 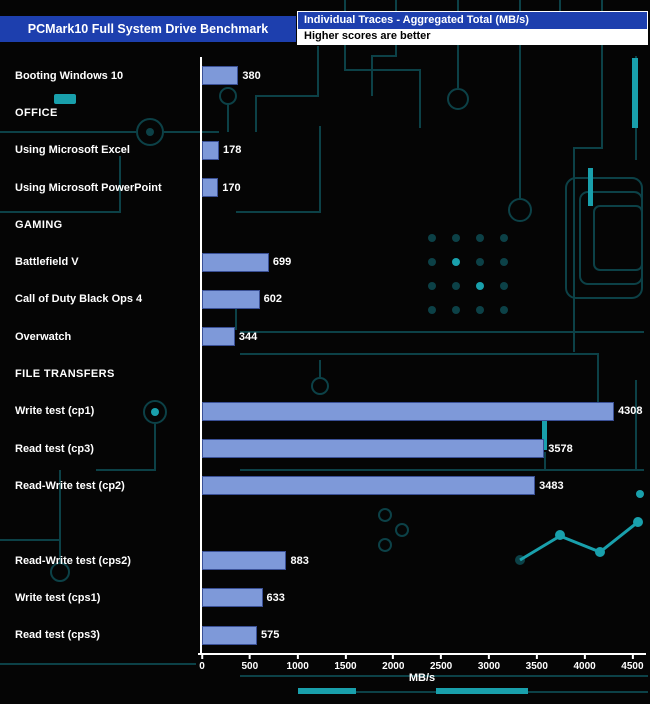 What do you see at coordinates (251, 75) in the screenshot?
I see `value-label: 380` at bounding box center [251, 75].